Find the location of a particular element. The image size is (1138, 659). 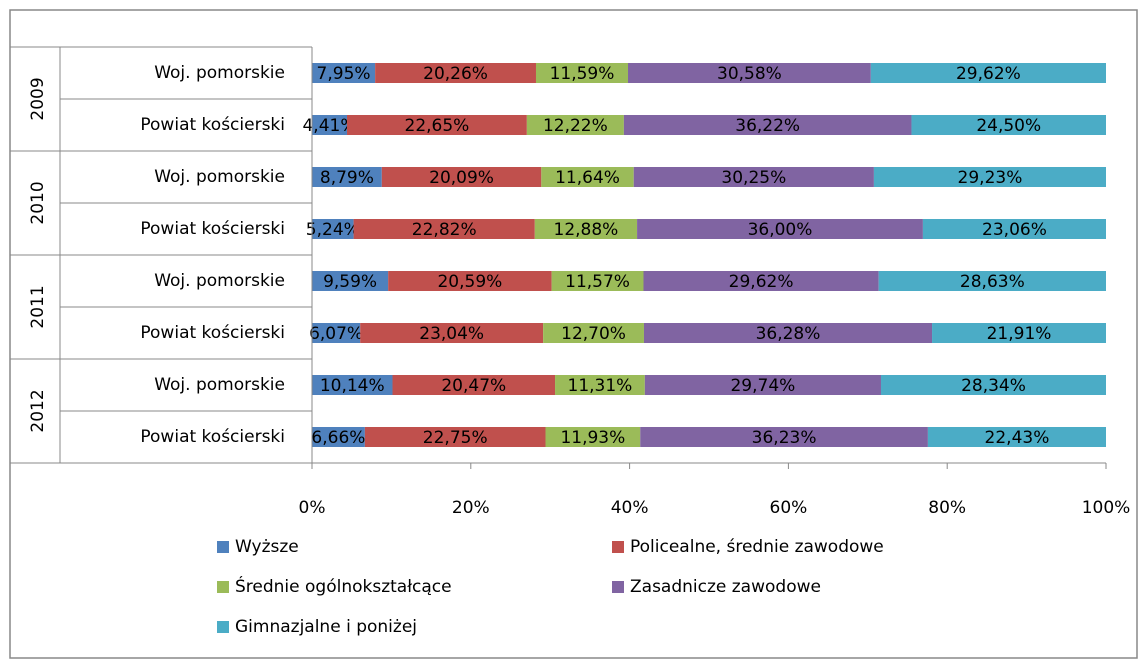

data-label: 11,93% is located at coordinates (592, 438).